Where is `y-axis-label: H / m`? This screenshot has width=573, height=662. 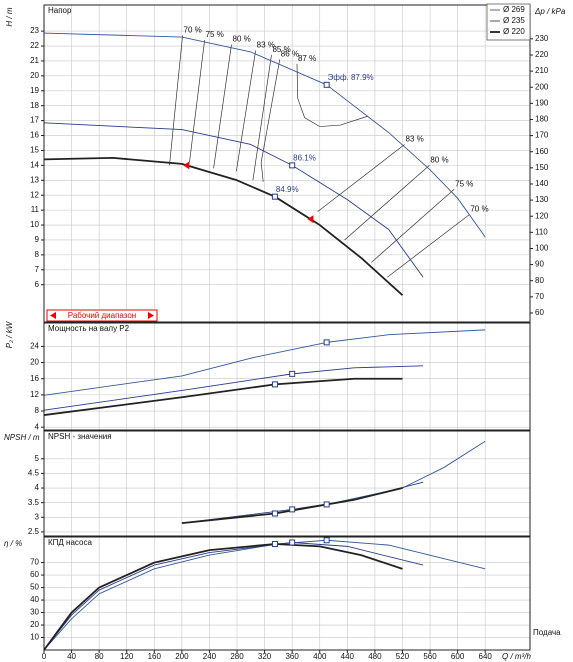
y-axis-label: H / m is located at coordinates (9, 16).